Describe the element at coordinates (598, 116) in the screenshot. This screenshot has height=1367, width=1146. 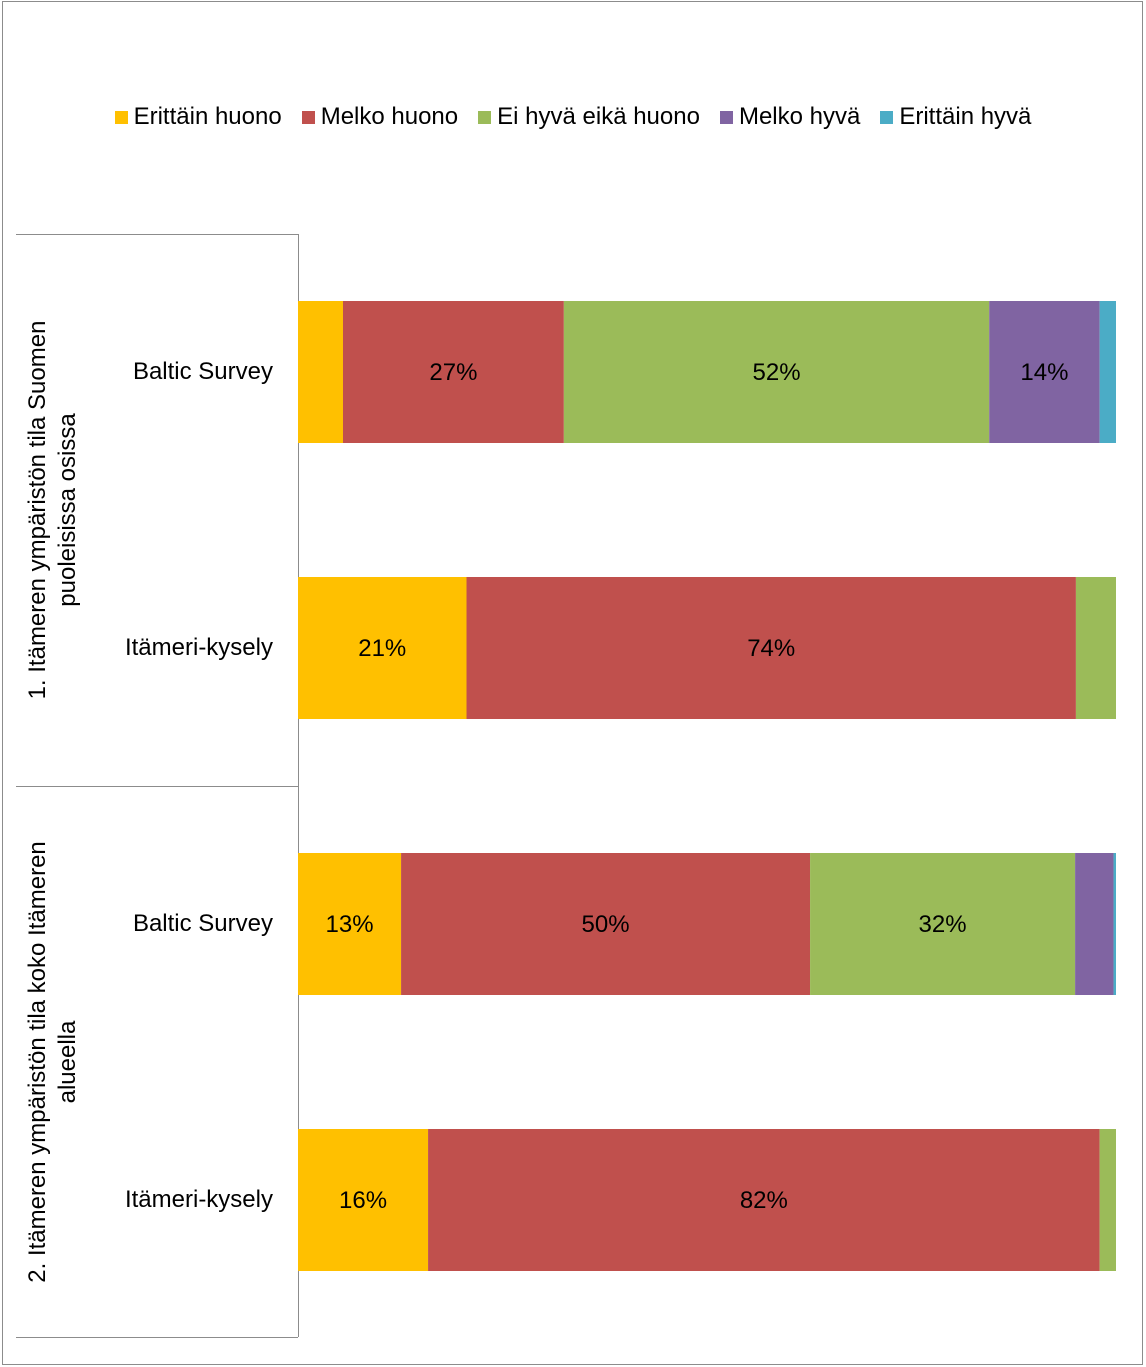
I see `legend-label: Ei hyvä eikä huono` at that location.